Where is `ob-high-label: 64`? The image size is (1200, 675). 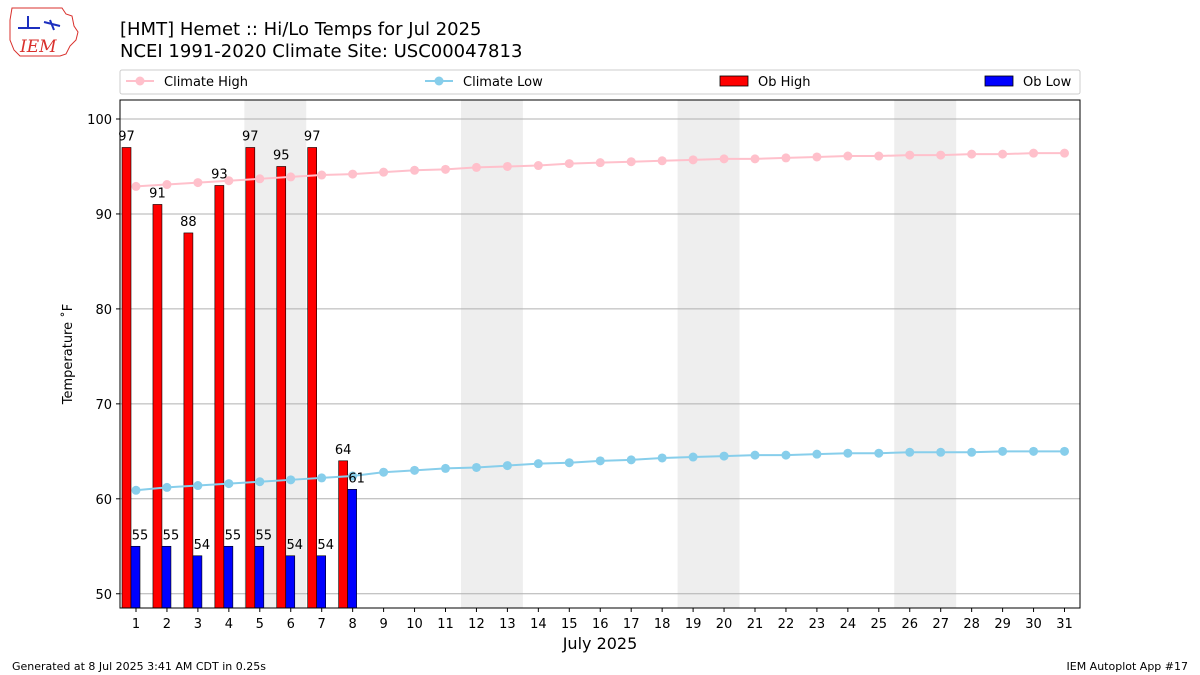
ob-high-label: 64 is located at coordinates (343, 450).